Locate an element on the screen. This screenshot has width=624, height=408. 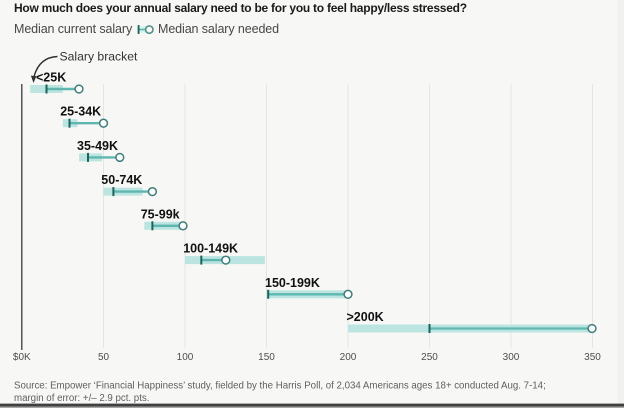
svg-text: 50-74K is located at coordinates (121, 180).